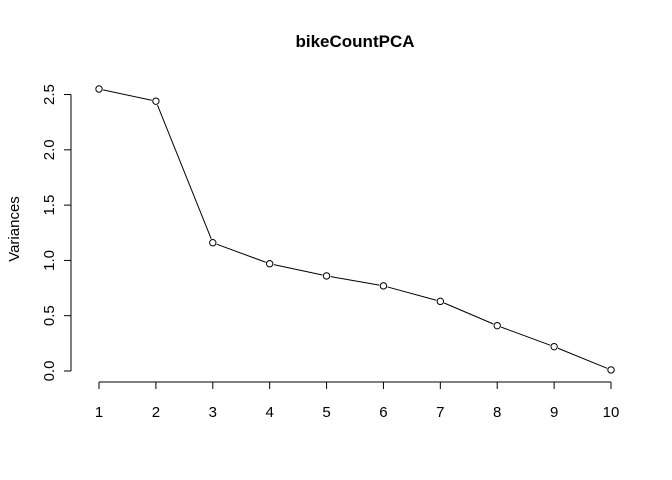 The height and width of the screenshot is (480, 672). Describe the element at coordinates (14, 229) in the screenshot. I see `y-axis-label: Variances` at that location.